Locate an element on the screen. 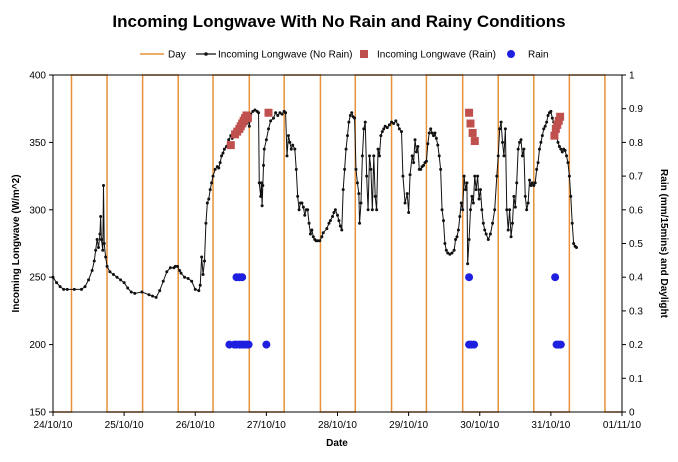 The width and height of the screenshot is (678, 462). x-axis-label: Date is located at coordinates (337, 443).